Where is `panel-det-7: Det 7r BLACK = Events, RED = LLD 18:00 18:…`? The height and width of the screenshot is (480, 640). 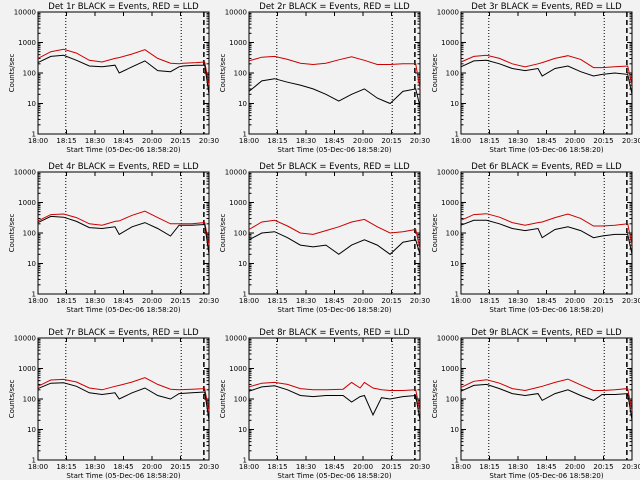
panel-det-7: Det 7r BLACK = Events, RED = LLD 18:00 18:… is located at coordinates (113, 404).